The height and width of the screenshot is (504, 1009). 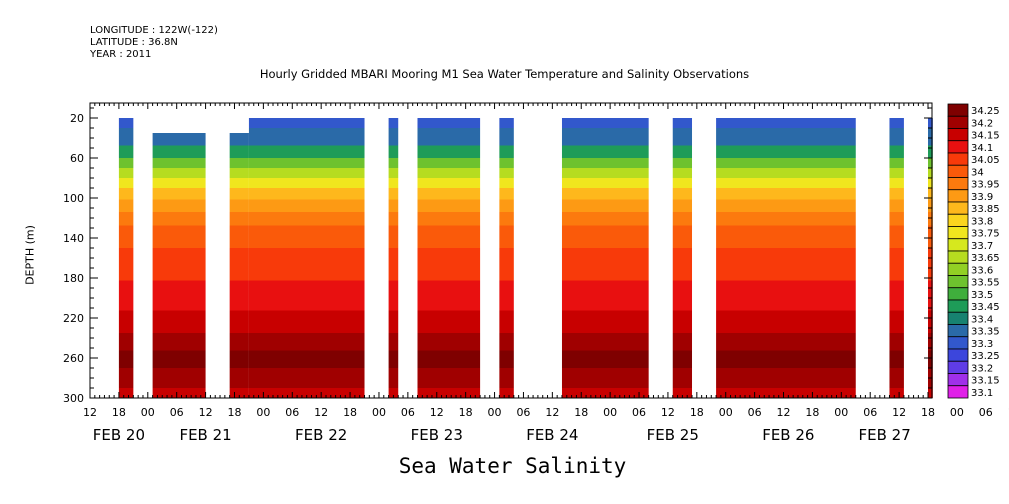 What do you see at coordinates (977, 172) in the screenshot?
I see `colorbar-label: 34` at bounding box center [977, 172].